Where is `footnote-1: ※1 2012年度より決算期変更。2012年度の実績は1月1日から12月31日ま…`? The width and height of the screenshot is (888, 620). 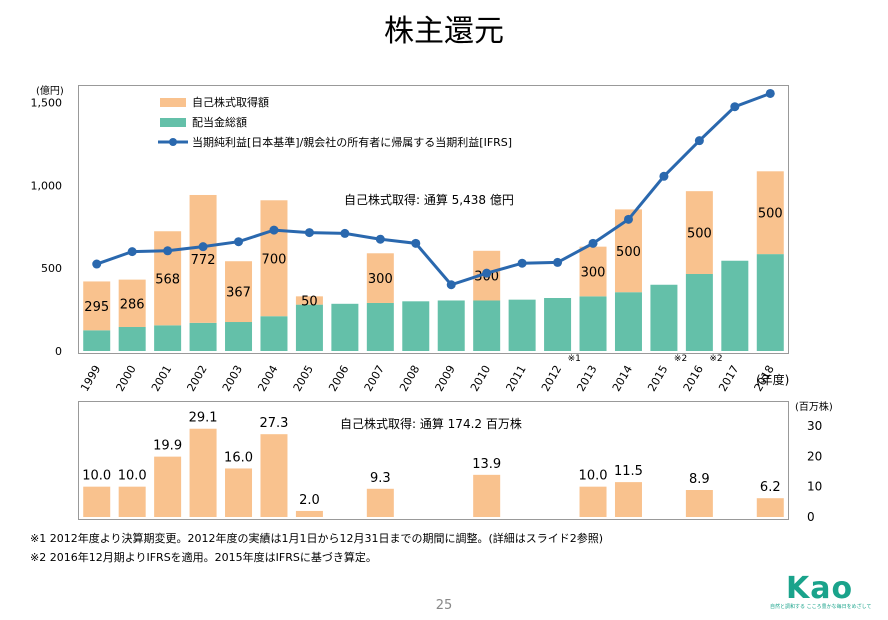
footnote-1: ※1 2012年度より決算期変更。2012年度の実績は1月1日から12月31日ま… is located at coordinates (317, 538).